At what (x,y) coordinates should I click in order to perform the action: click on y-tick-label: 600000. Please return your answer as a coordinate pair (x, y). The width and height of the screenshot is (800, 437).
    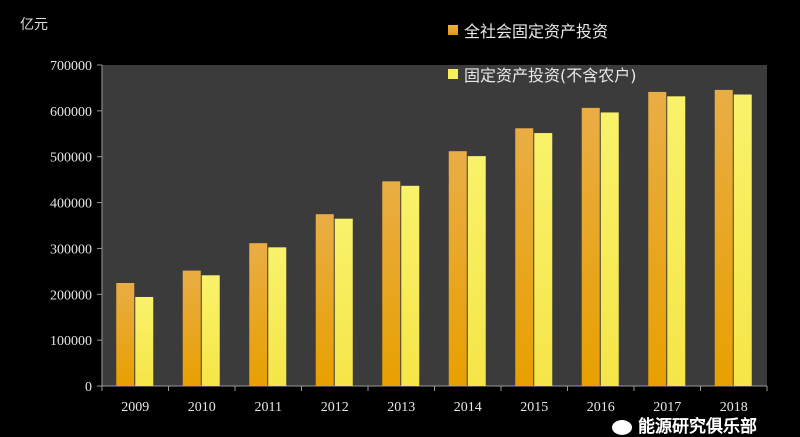
    Looking at the image, I should click on (71, 112).